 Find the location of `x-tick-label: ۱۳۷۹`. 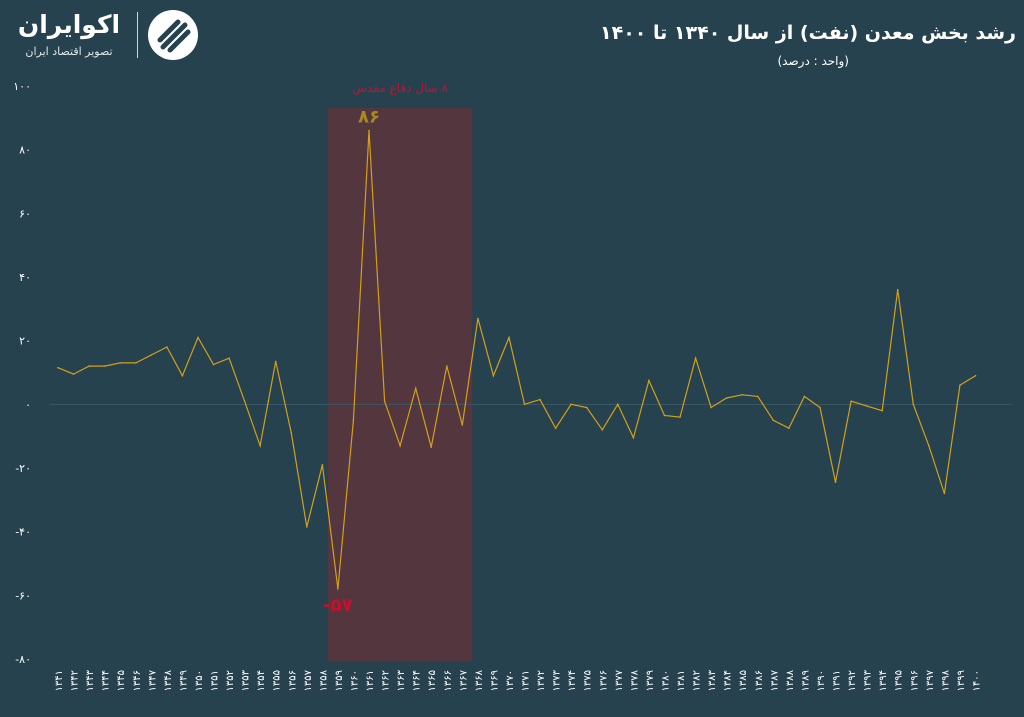

x-tick-label: ۱۳۷۹ is located at coordinates (650, 680).